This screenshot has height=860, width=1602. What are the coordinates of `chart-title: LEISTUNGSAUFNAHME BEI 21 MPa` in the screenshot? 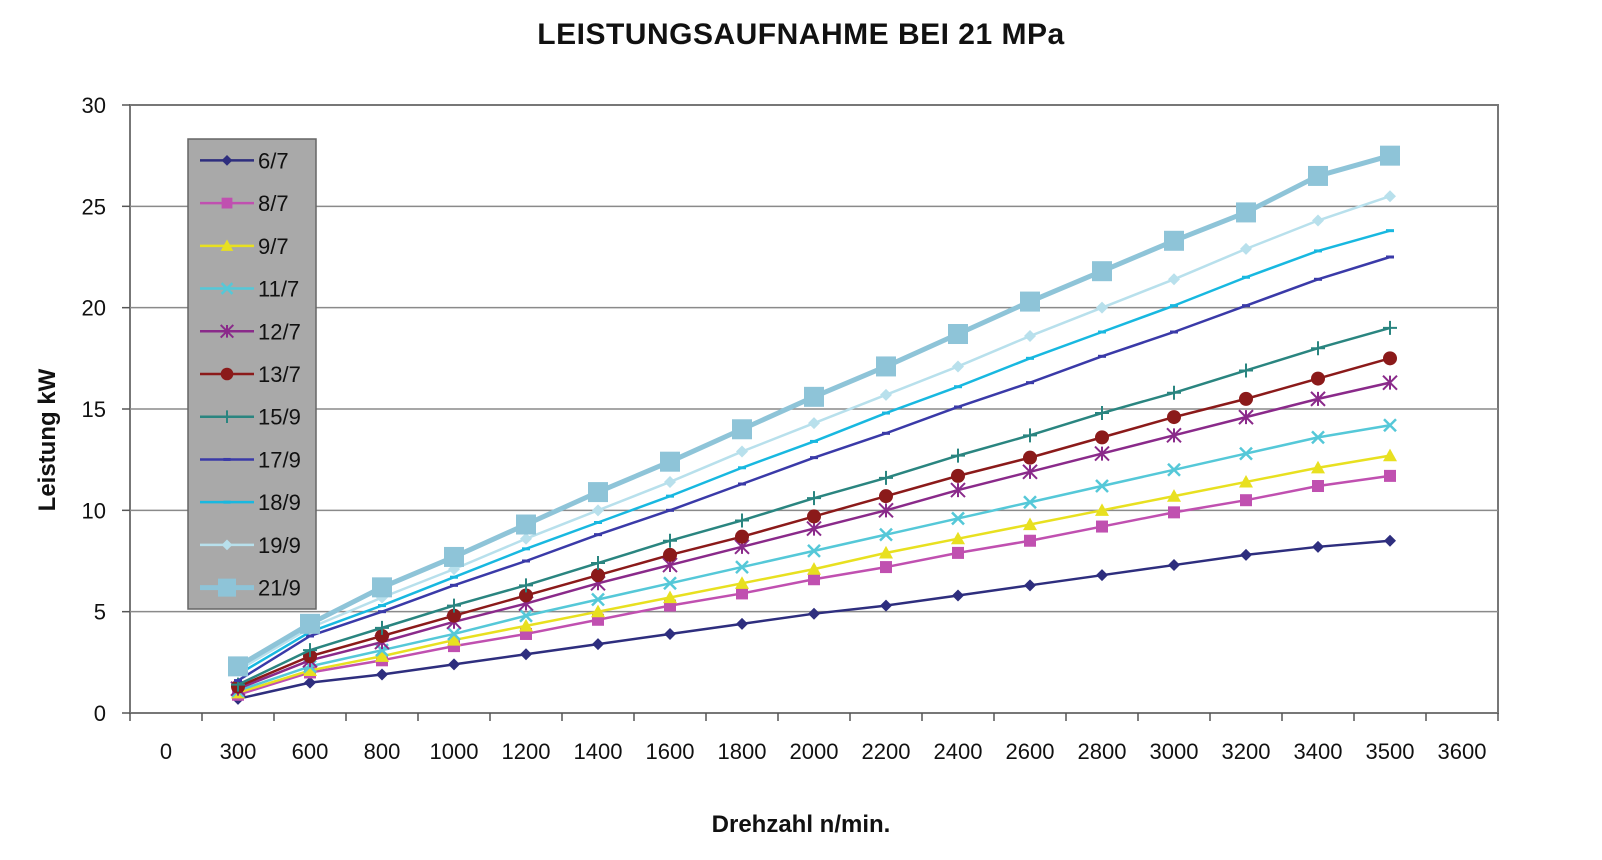 It's located at (801, 34).